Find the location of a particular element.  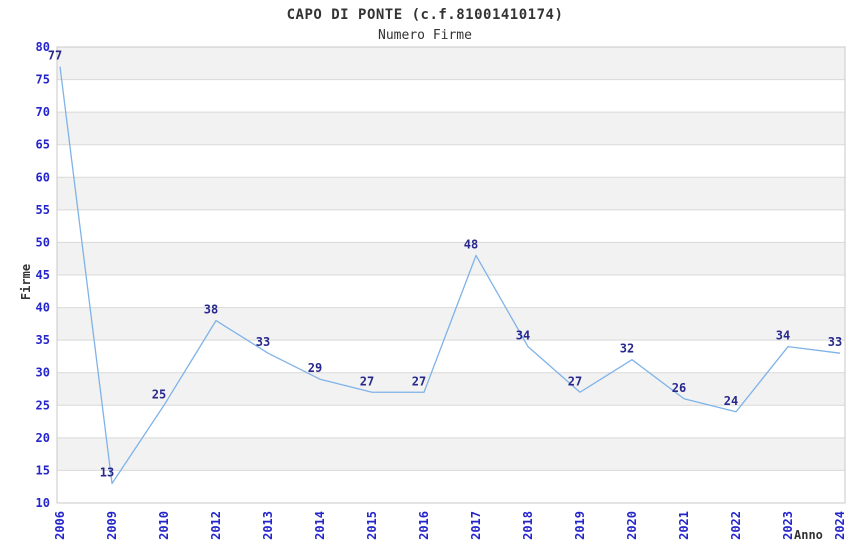

data-point-label: 32 is located at coordinates (627, 349).